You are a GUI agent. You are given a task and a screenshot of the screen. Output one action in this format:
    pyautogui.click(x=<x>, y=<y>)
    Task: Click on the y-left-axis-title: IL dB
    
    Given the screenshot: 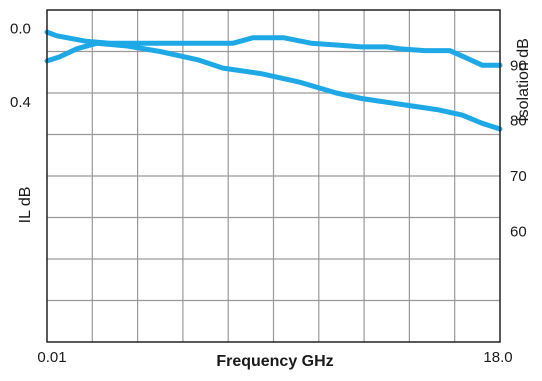 What is the action you would take?
    pyautogui.click(x=25, y=205)
    